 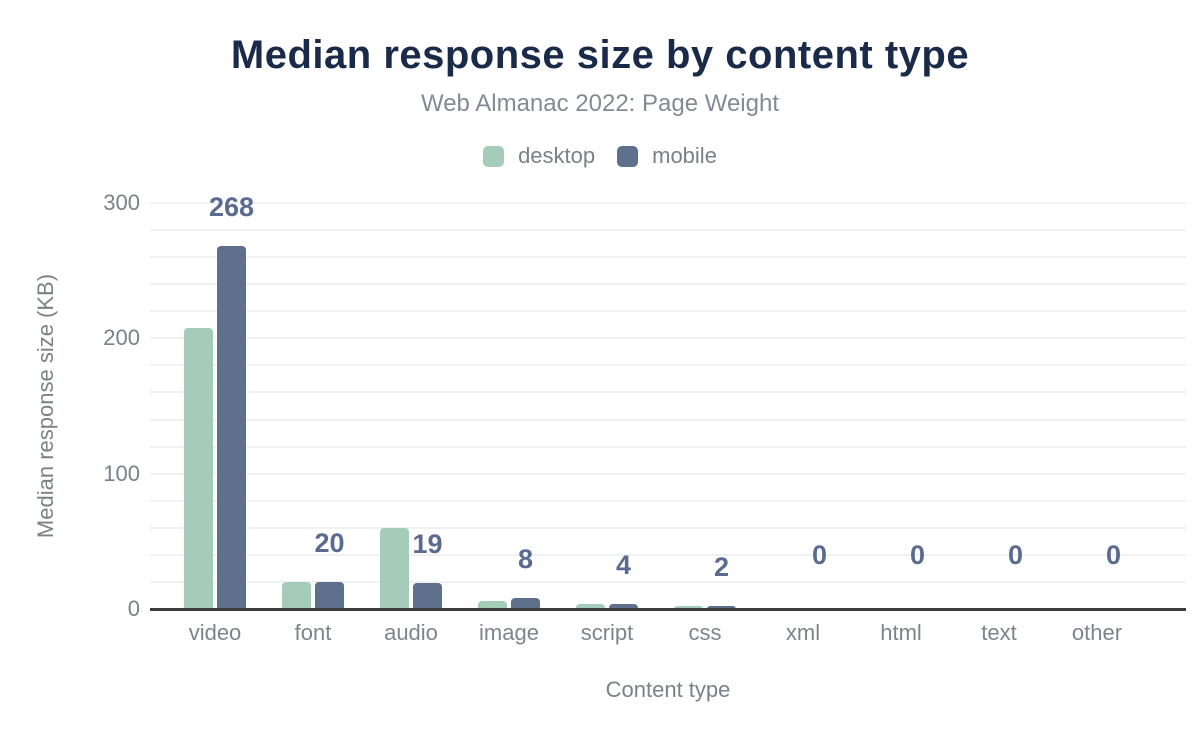 What do you see at coordinates (525, 559) in the screenshot?
I see `value-label-image: 8` at bounding box center [525, 559].